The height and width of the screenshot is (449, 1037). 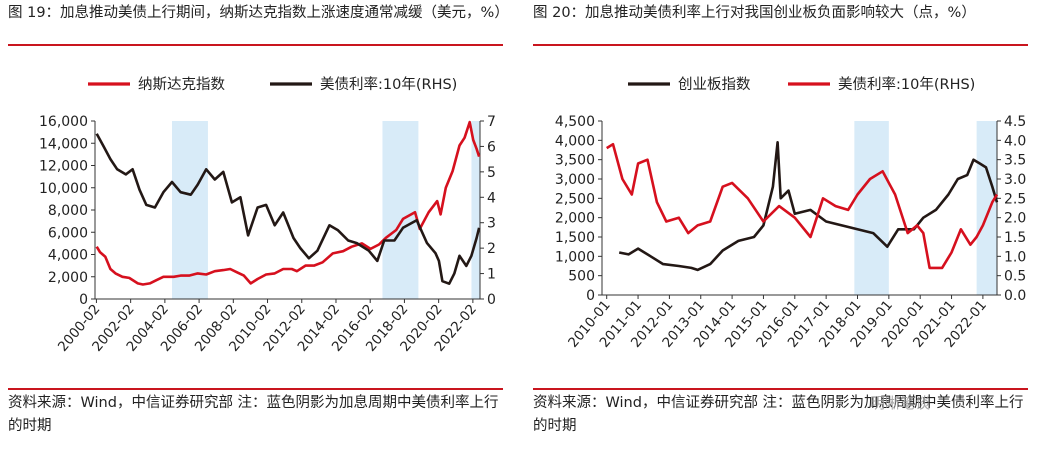 What do you see at coordinates (1015, 219) in the screenshot?
I see `right-tick-label: 2.0` at bounding box center [1015, 219].